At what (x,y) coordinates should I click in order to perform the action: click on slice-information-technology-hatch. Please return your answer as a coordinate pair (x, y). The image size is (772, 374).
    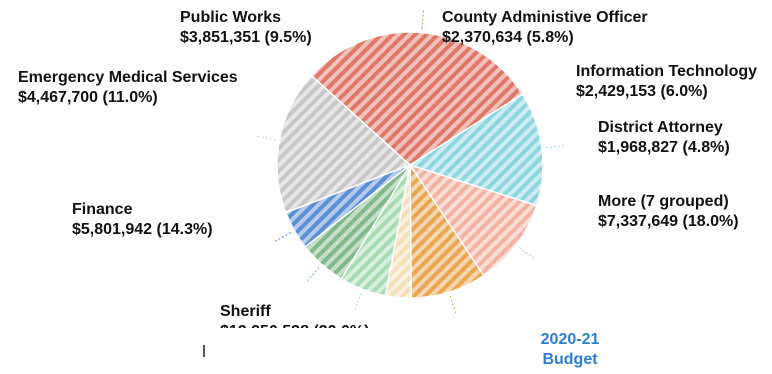
    Looking at the image, I should click on (357, 222).